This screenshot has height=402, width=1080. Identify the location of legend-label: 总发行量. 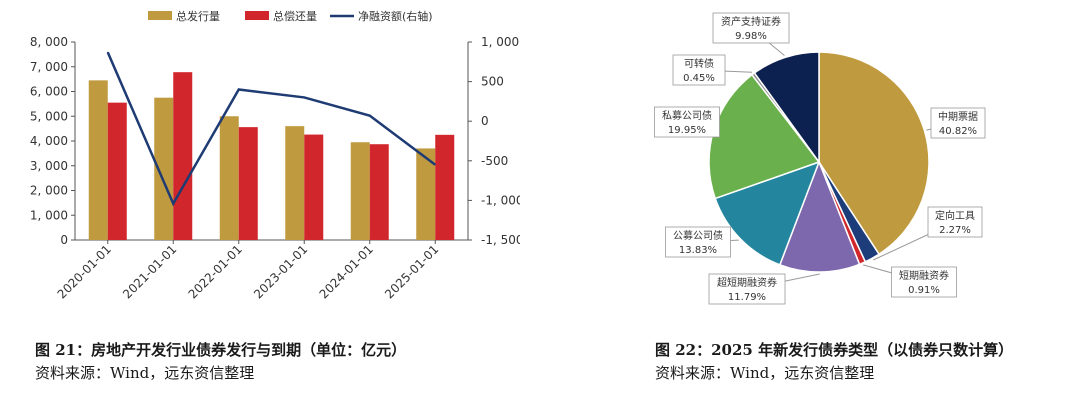
(198, 16).